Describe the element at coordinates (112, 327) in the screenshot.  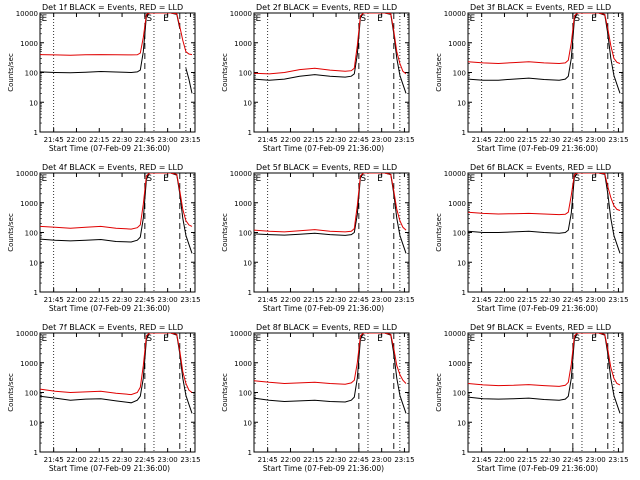
I see `panel-title: Det 7f BLACK = Events, RED = LLD` at that location.